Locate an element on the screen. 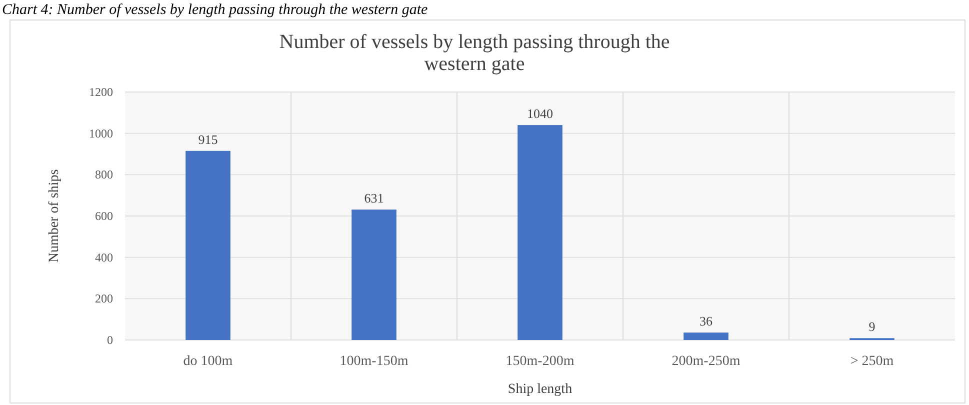 Image resolution: width=969 pixels, height=405 pixels. data-label: 631 is located at coordinates (374, 198).